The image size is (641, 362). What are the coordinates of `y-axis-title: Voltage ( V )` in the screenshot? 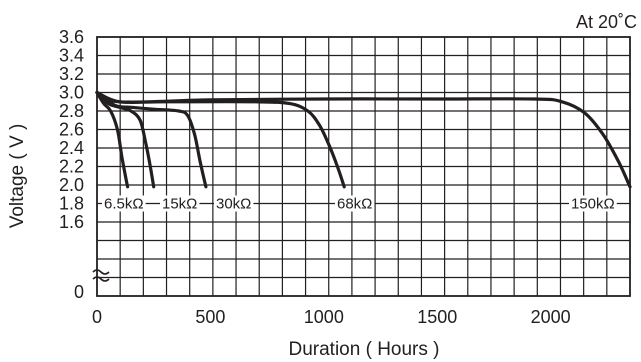 It's located at (17, 176).